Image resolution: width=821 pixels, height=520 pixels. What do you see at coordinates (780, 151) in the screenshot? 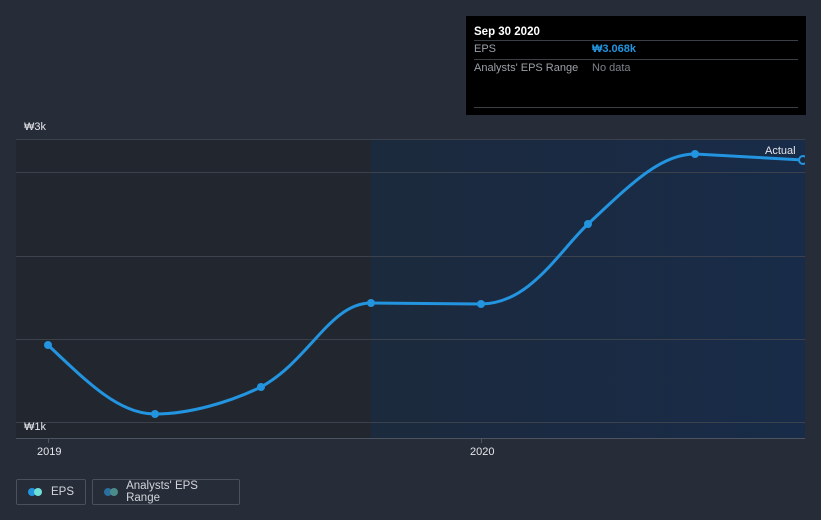
I see `actual-annotation: Actual` at bounding box center [780, 151].